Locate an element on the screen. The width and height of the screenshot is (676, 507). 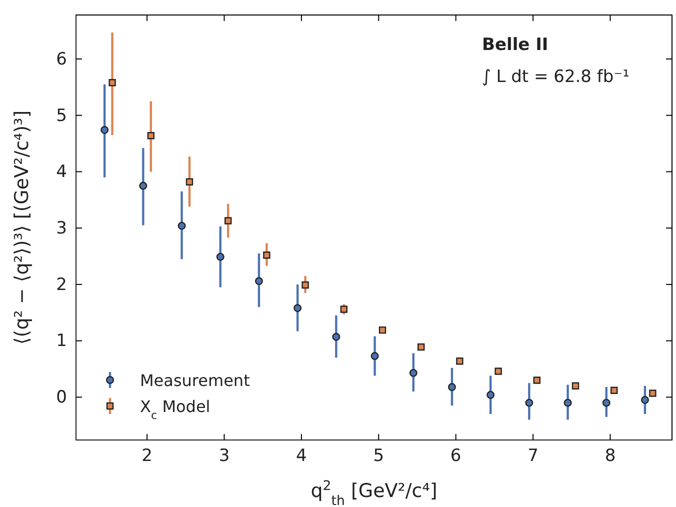
y-axis-title: ⟨(q² − ⟨q²⟩)³⟩ [(GeV²/c⁴)³] is located at coordinates (22, 227).